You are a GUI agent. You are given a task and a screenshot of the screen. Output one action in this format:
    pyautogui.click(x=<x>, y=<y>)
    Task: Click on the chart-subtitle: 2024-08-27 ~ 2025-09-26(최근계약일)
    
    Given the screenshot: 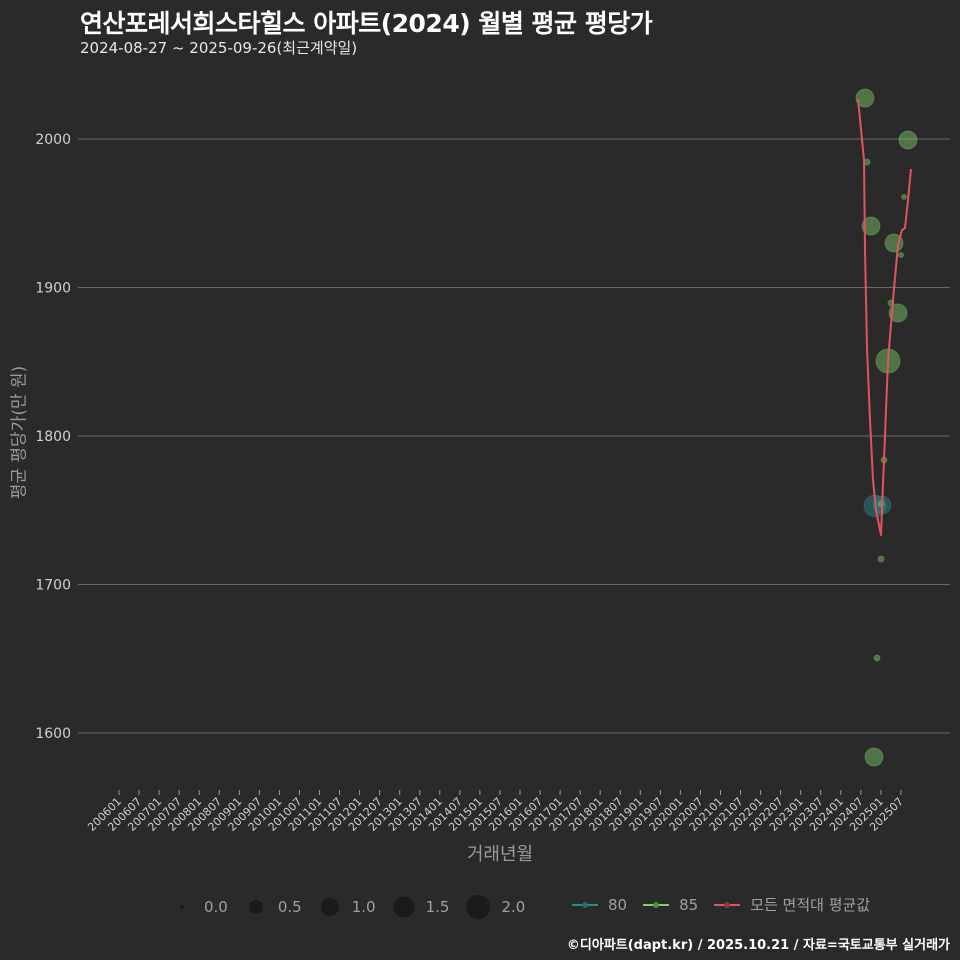 What is the action you would take?
    pyautogui.click(x=219, y=48)
    